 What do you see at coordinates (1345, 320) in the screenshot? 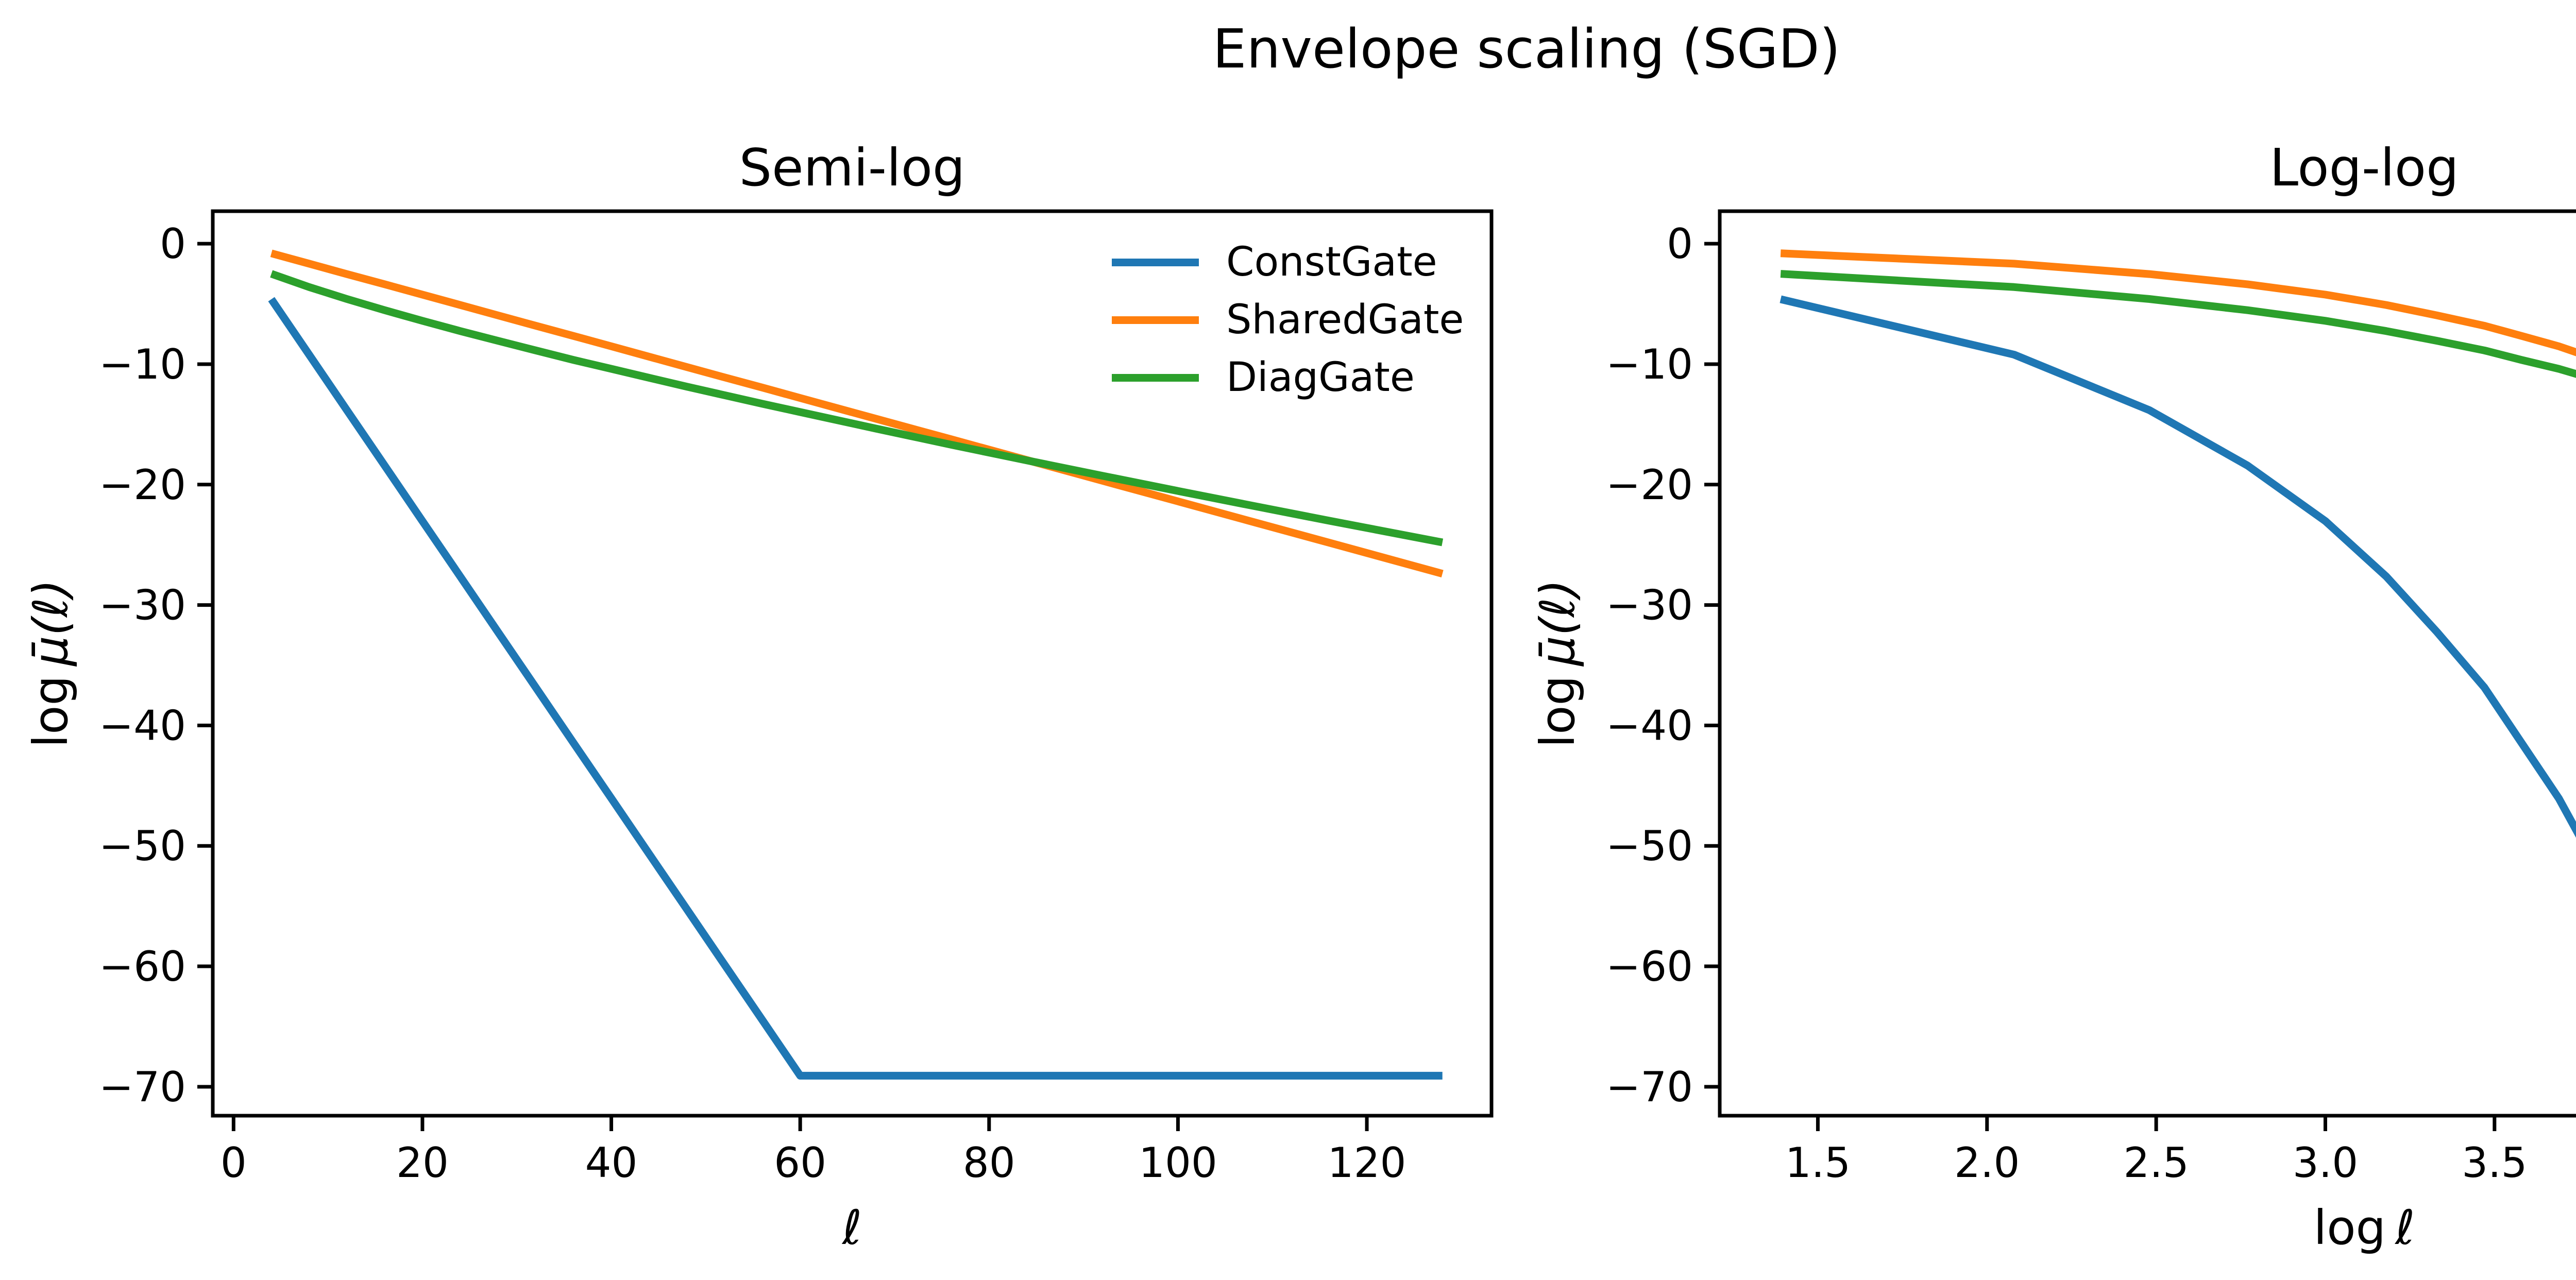
I see `legend-label-sharedgate: SharedGate` at bounding box center [1345, 320].